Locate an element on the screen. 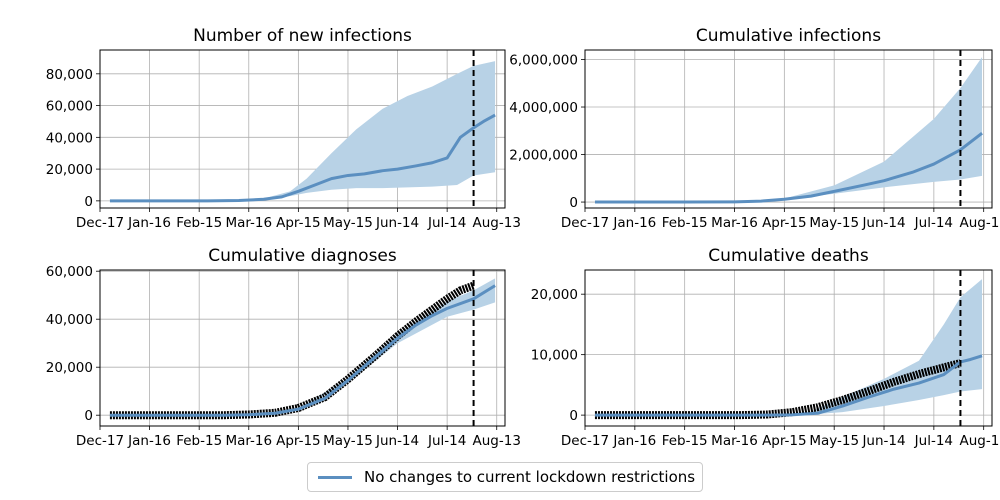  chart-title: Cumulative infections is located at coordinates (788, 36).